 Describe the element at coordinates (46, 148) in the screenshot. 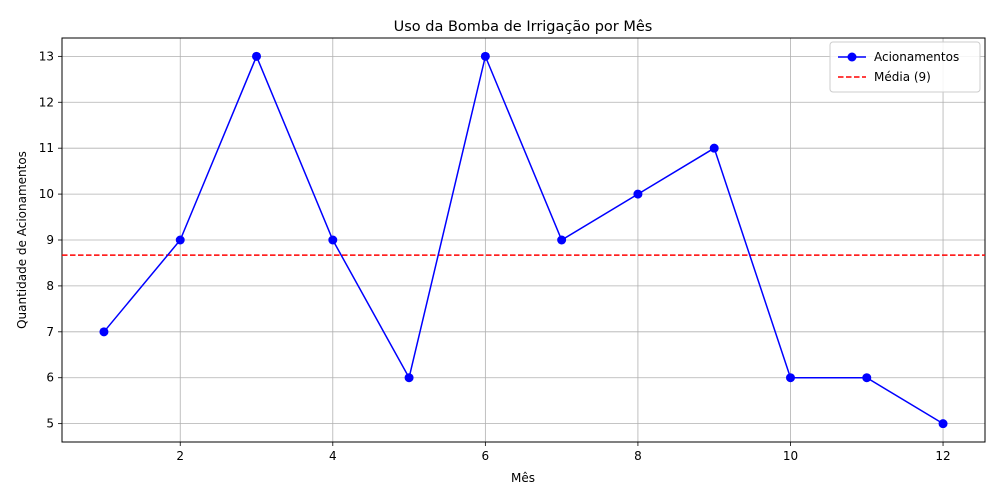

I see `y-tick-label: 11` at that location.